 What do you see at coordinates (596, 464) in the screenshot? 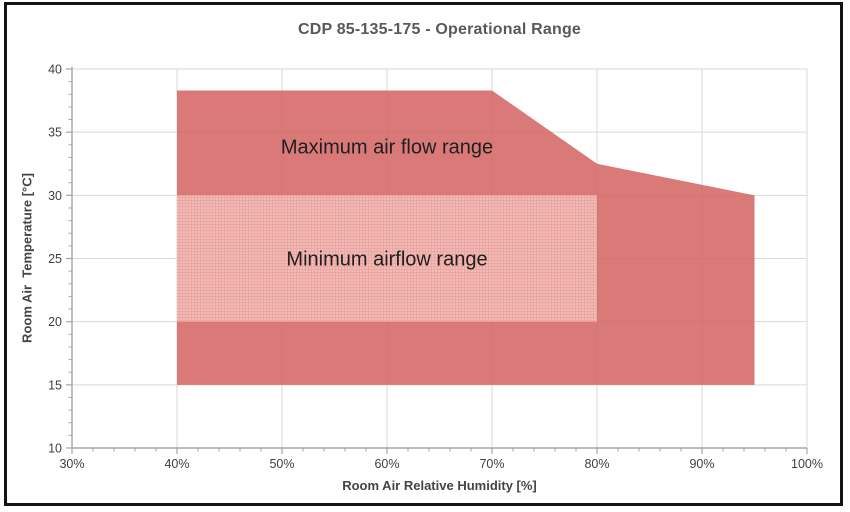
I see `x-tick-label: 80%` at bounding box center [596, 464].